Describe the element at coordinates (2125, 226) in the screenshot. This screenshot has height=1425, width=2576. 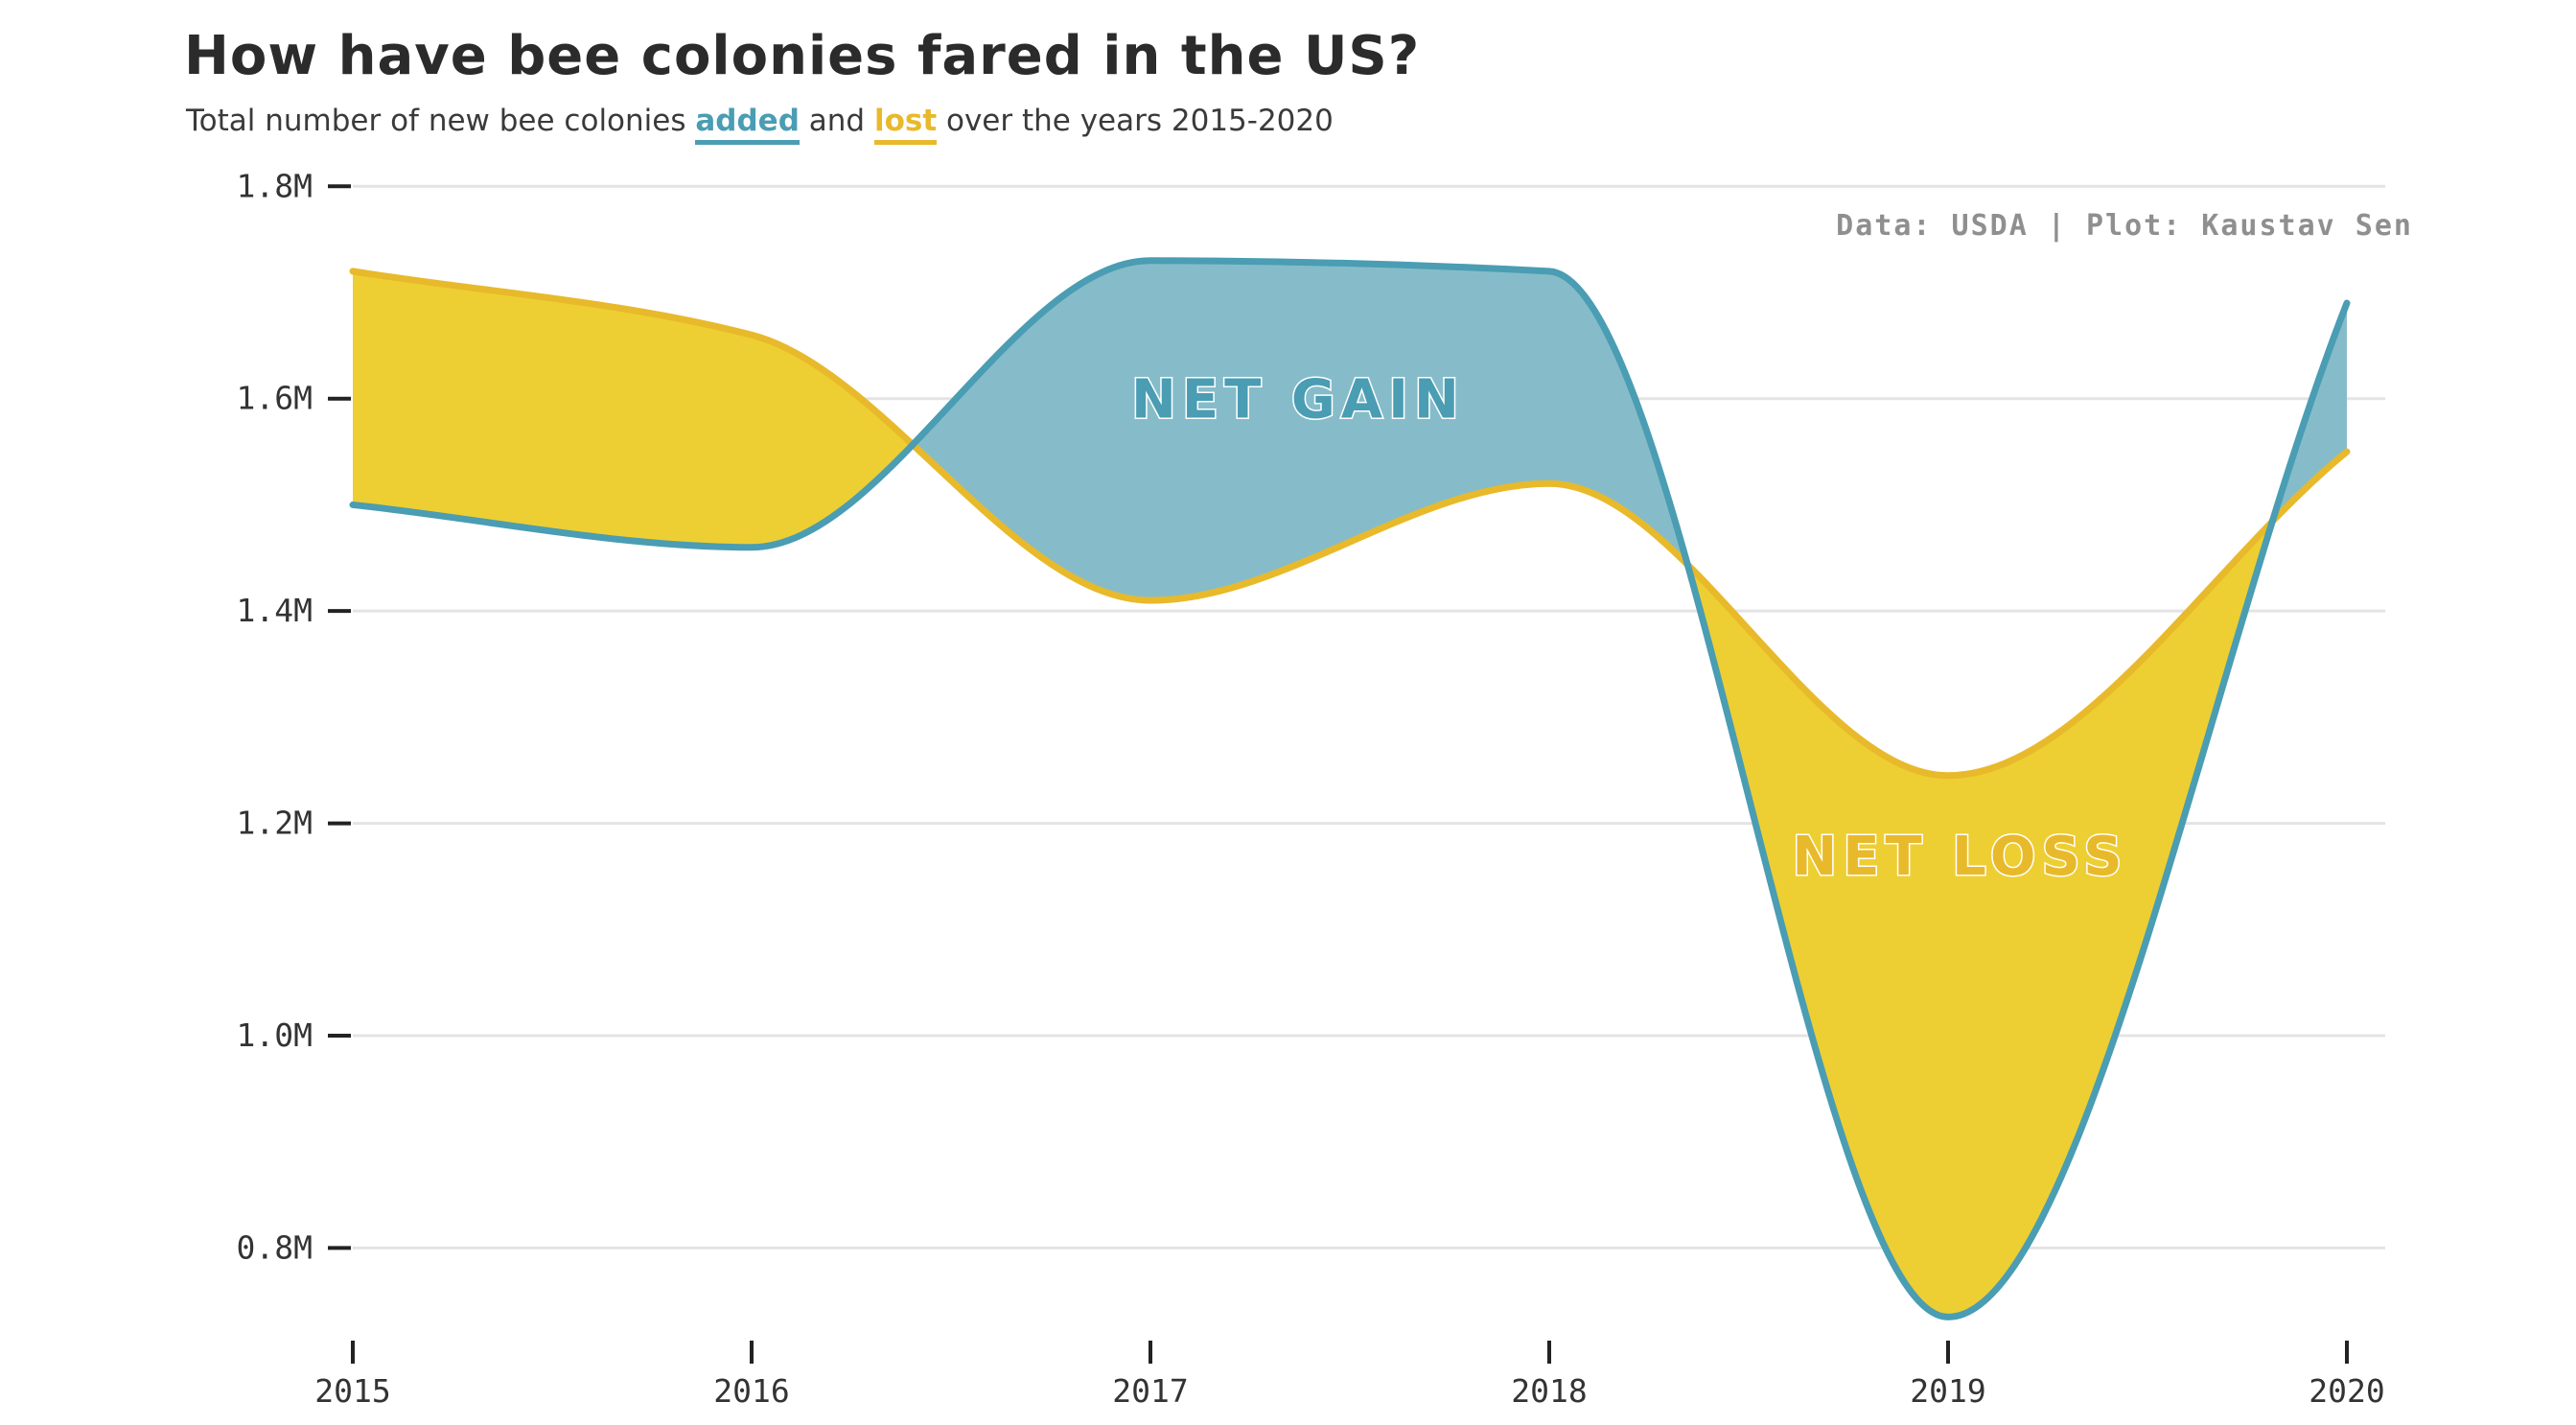
I see `chart-caption: Data: USDA | Plot: Kaustav Sen` at that location.